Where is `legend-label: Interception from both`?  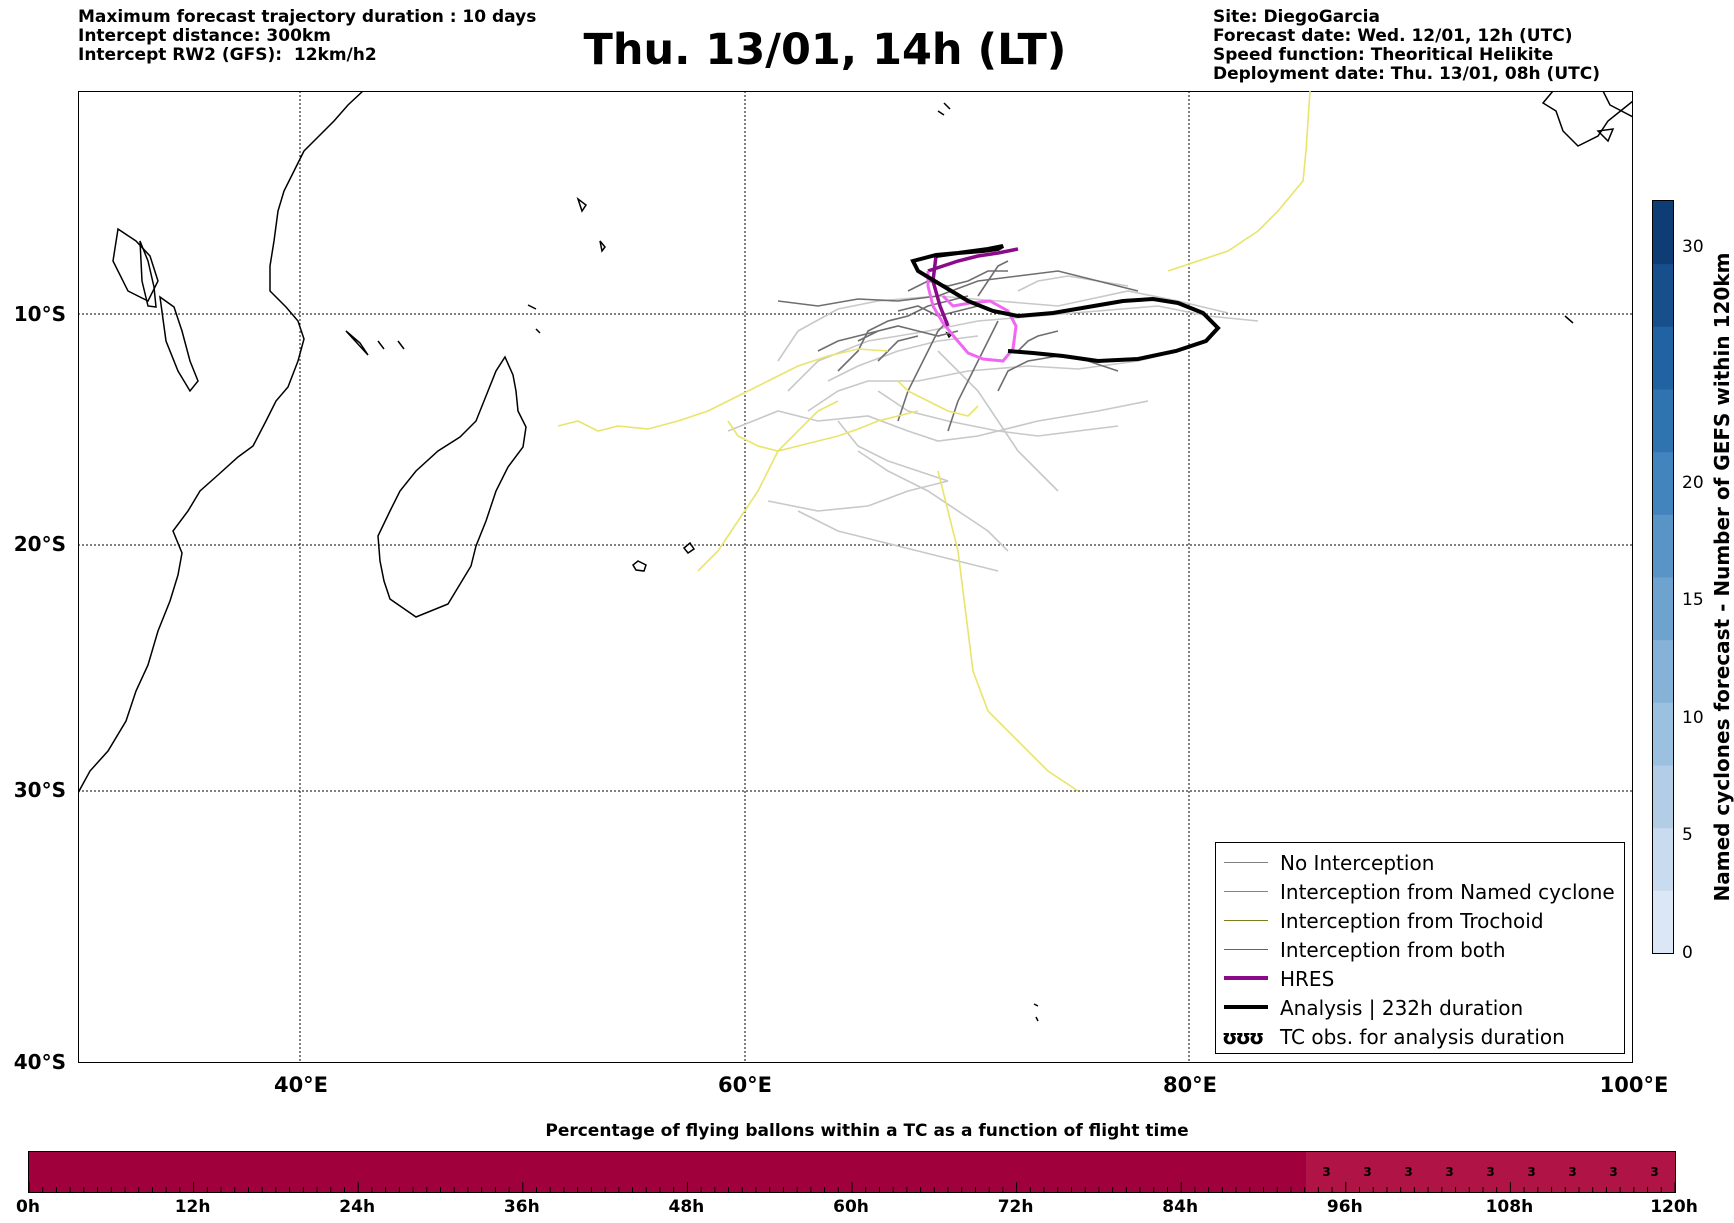
legend-label: Interception from both is located at coordinates (1393, 950).